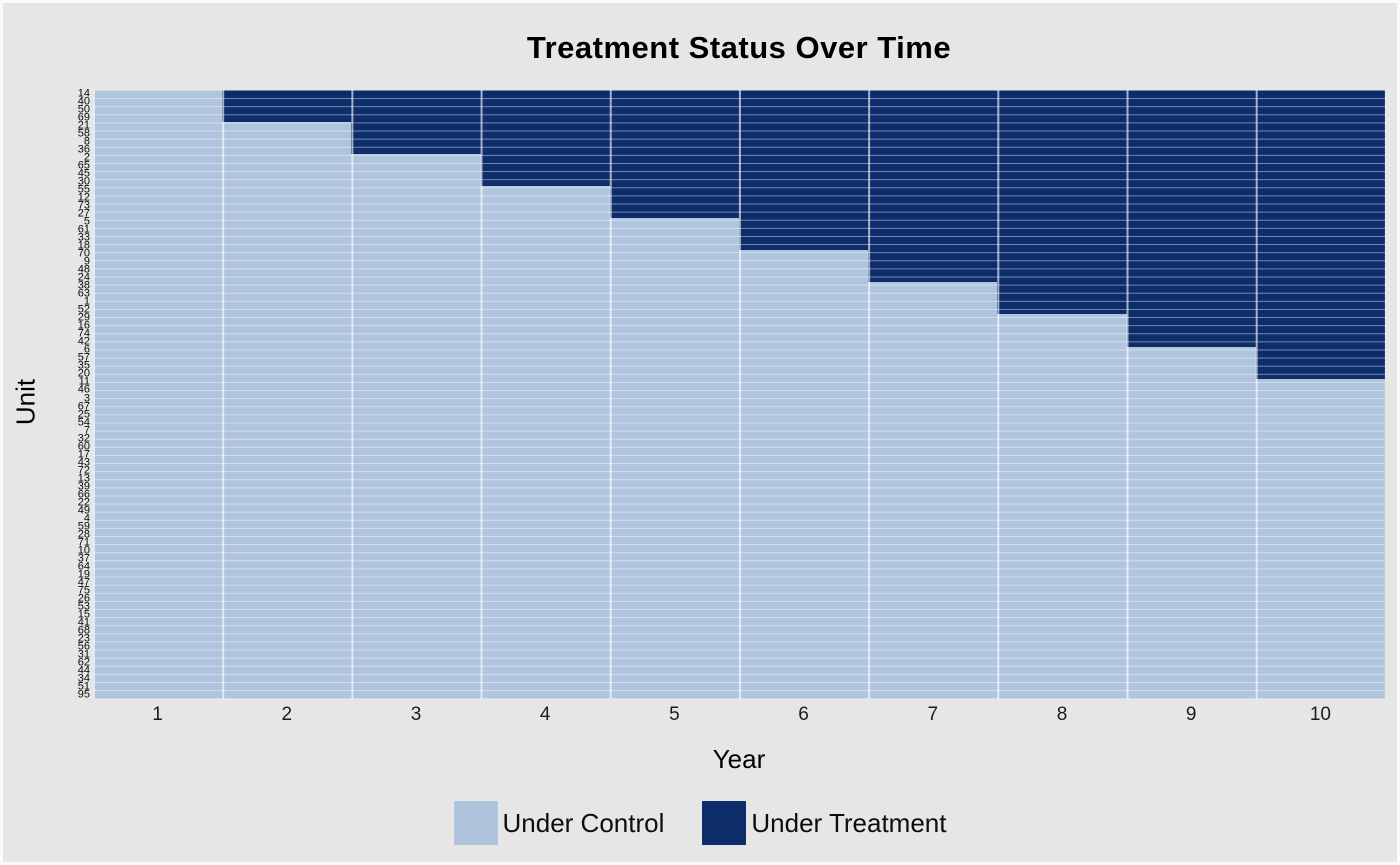  What do you see at coordinates (83, 277) in the screenshot?
I see `y-tick-label: 24` at bounding box center [83, 277].